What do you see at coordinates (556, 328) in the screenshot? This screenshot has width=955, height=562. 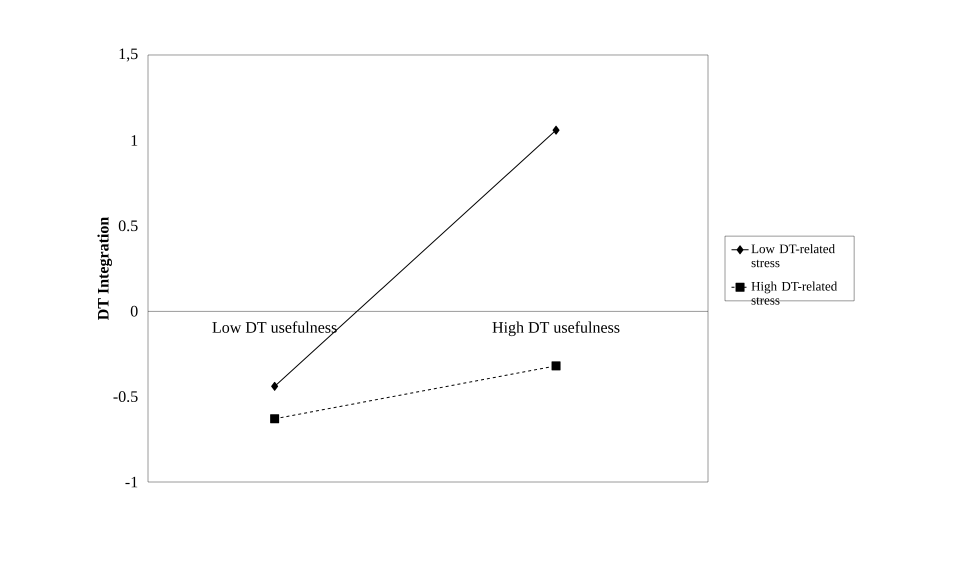 I see `x-tick-label: High DT usefulness` at bounding box center [556, 328].